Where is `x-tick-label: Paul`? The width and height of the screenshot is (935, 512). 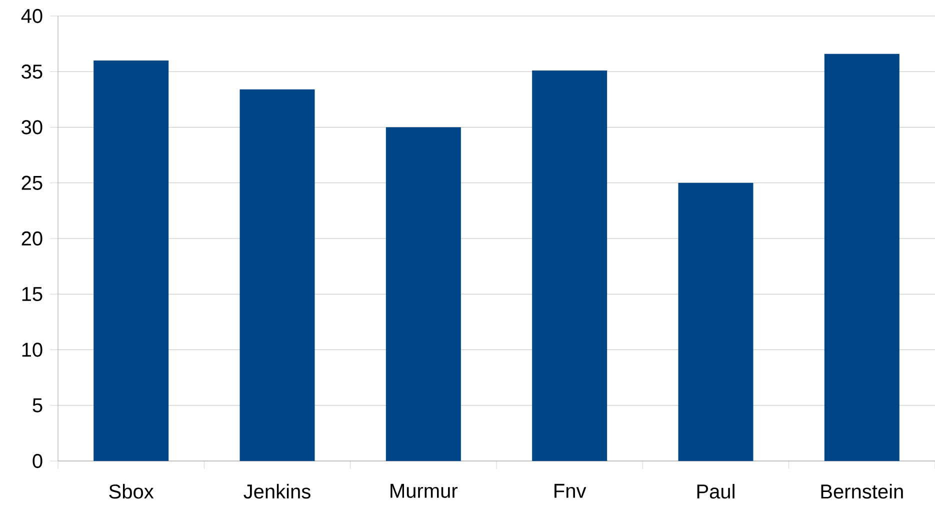 x-tick-label: Paul is located at coordinates (715, 491).